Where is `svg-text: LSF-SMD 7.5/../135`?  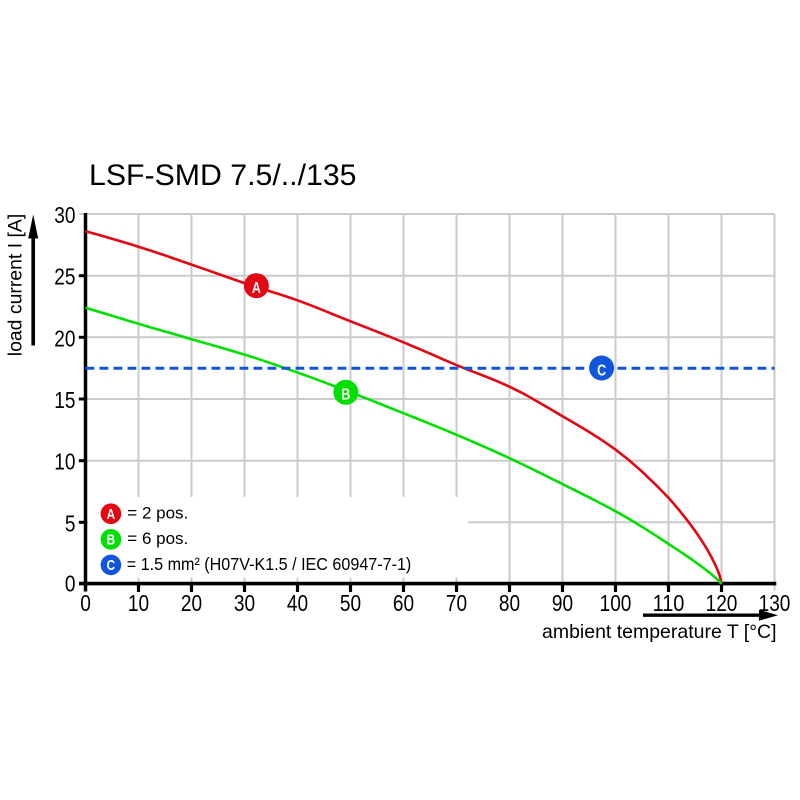 svg-text: LSF-SMD 7.5/../135 is located at coordinates (223, 175).